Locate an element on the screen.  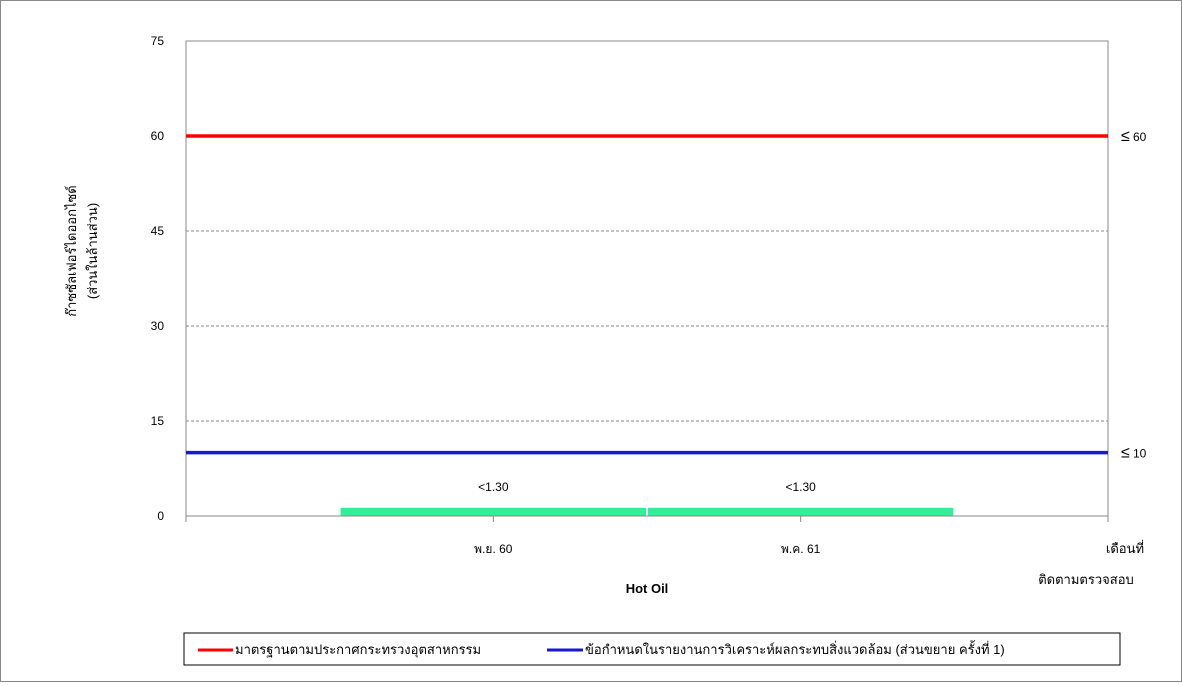
y-tick-label: 0 is located at coordinates (160, 516).